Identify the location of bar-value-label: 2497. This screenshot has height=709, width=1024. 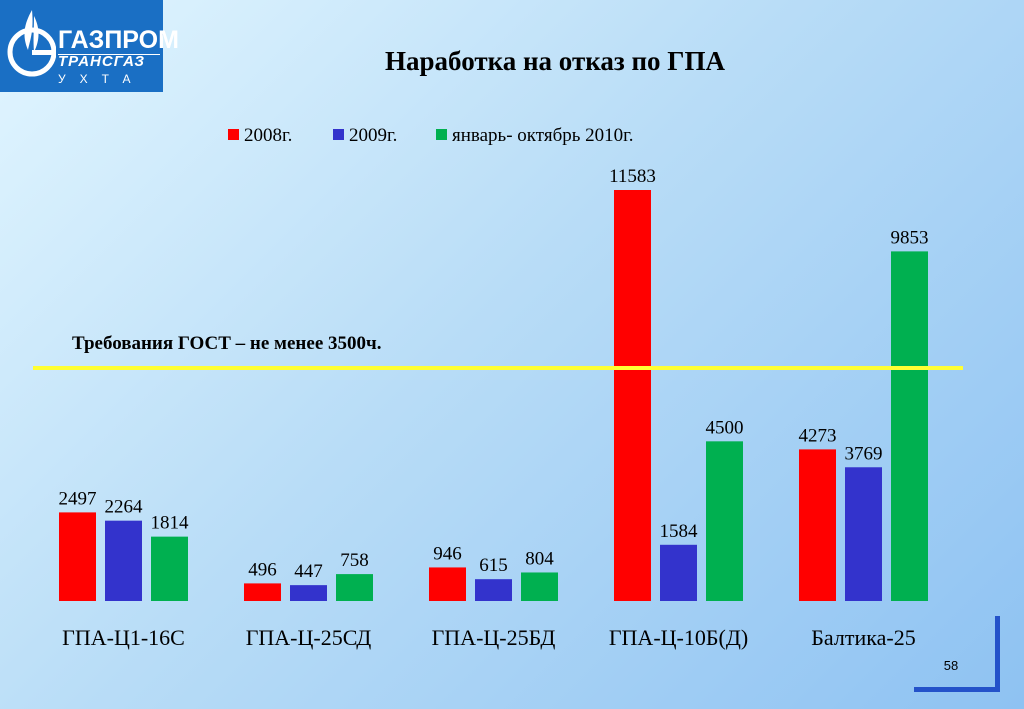
(78, 498).